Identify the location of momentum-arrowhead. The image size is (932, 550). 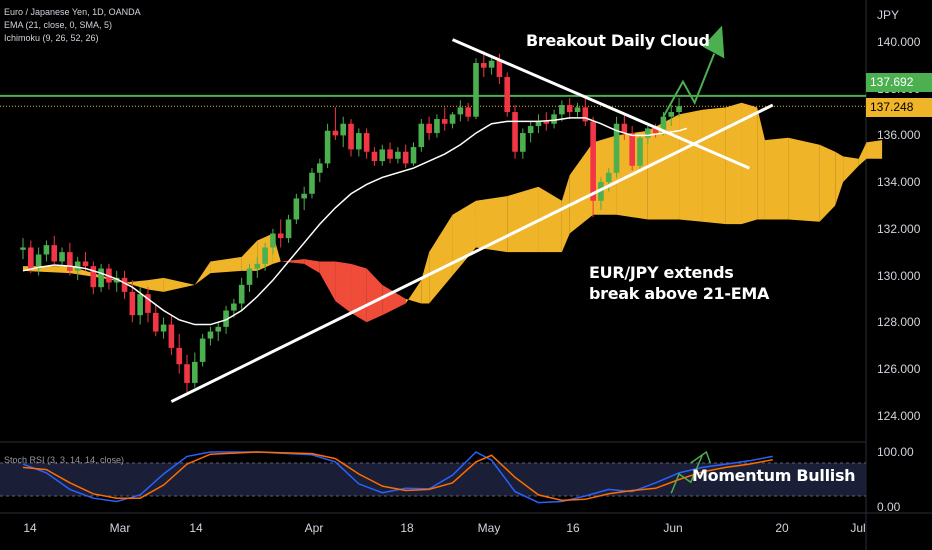
(700, 457).